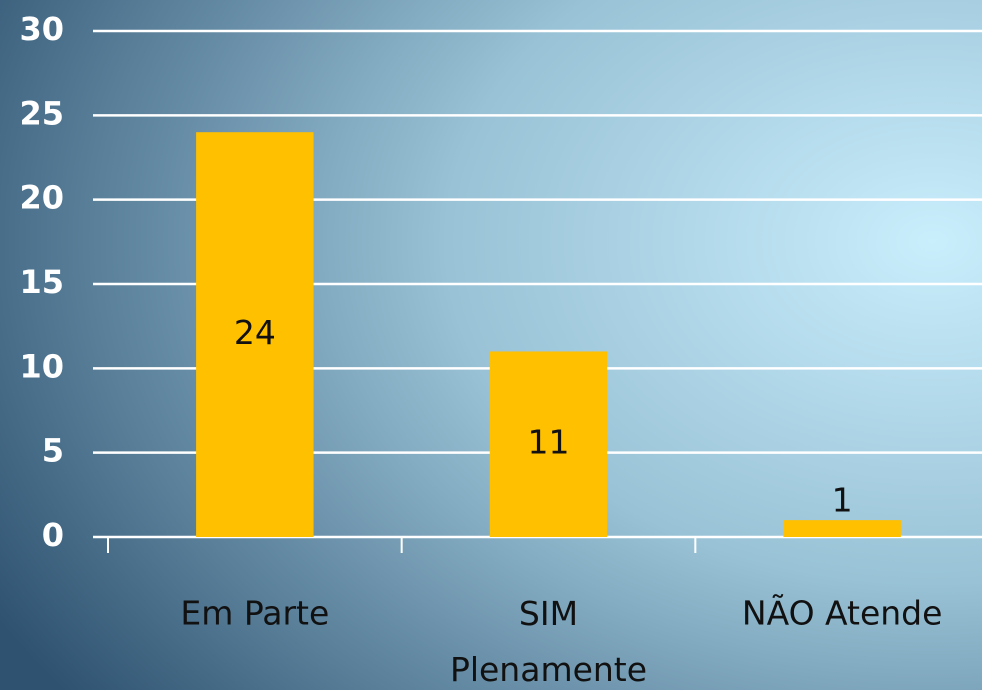  Describe the element at coordinates (842, 613) in the screenshot. I see `x-tick-label: NÃO Atende` at that location.